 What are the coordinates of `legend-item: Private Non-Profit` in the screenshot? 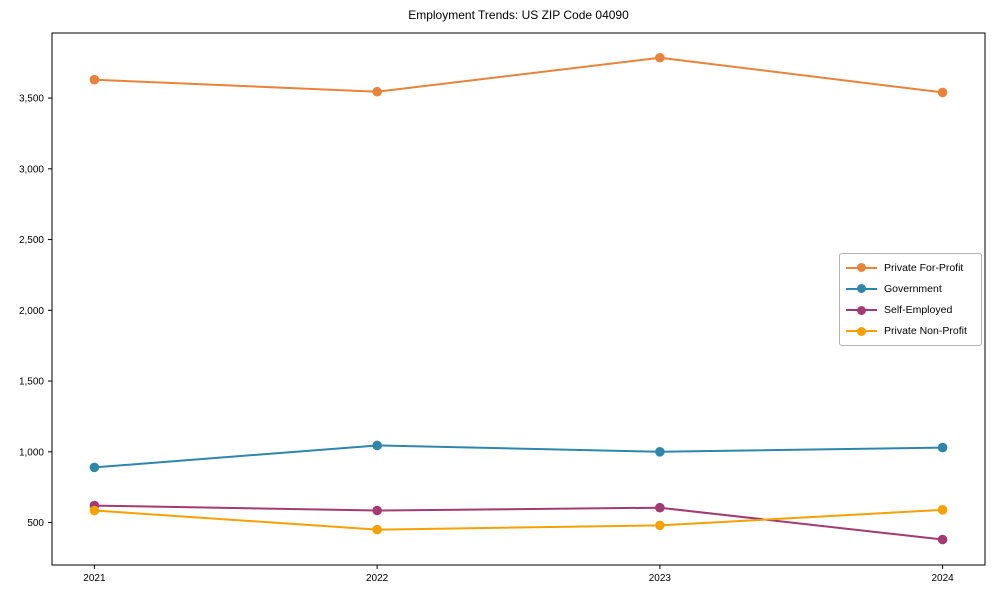 It's located at (910, 331).